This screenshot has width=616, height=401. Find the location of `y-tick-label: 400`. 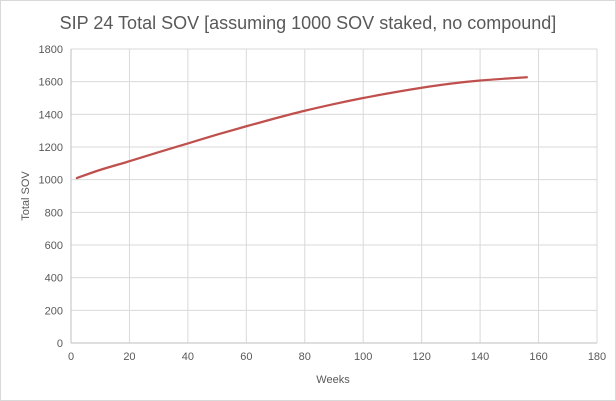

y-tick-label: 400 is located at coordinates (54, 279).